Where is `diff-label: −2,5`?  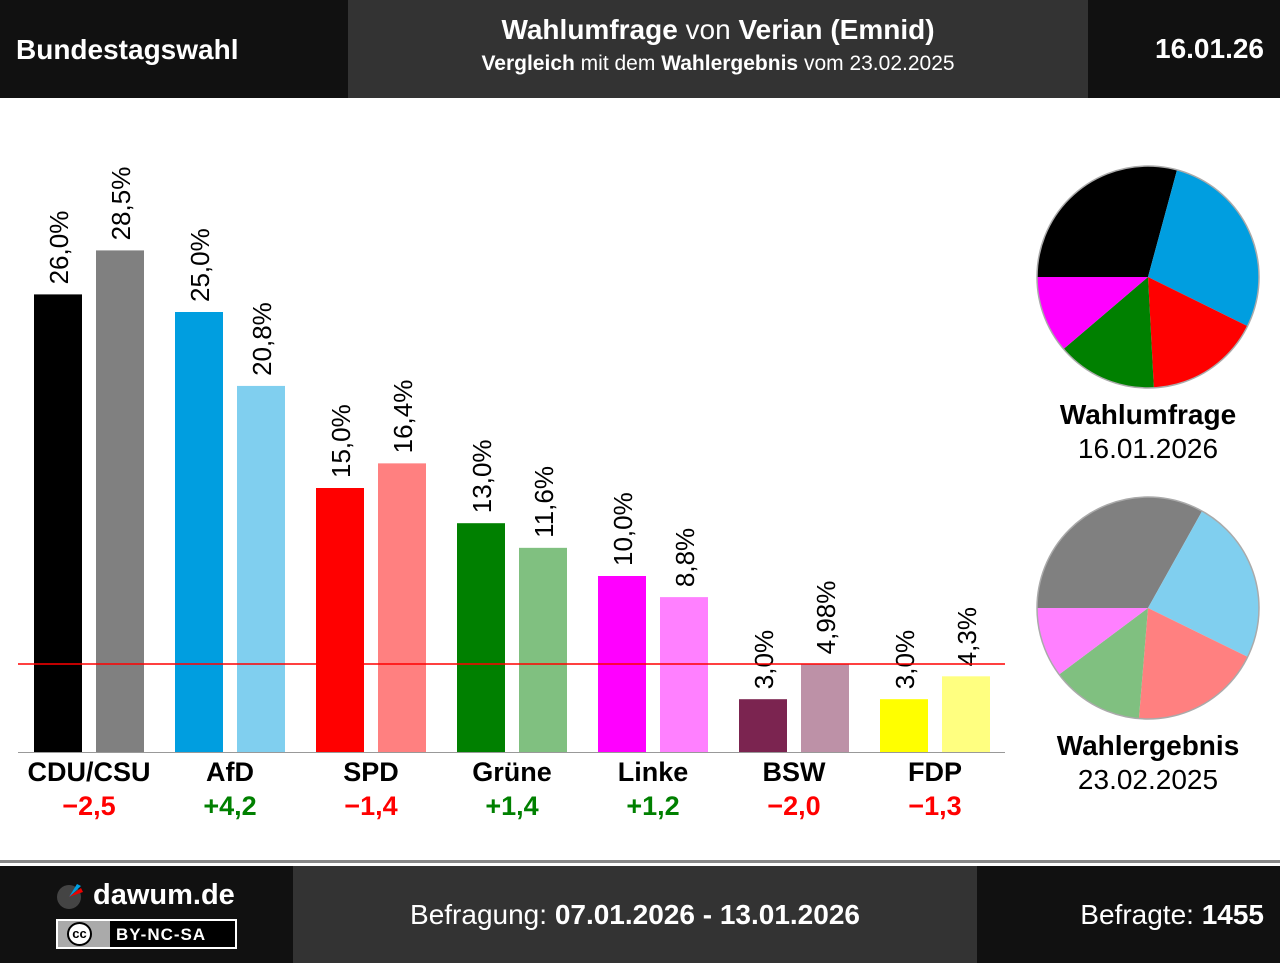 diff-label: −2,5 is located at coordinates (88, 806).